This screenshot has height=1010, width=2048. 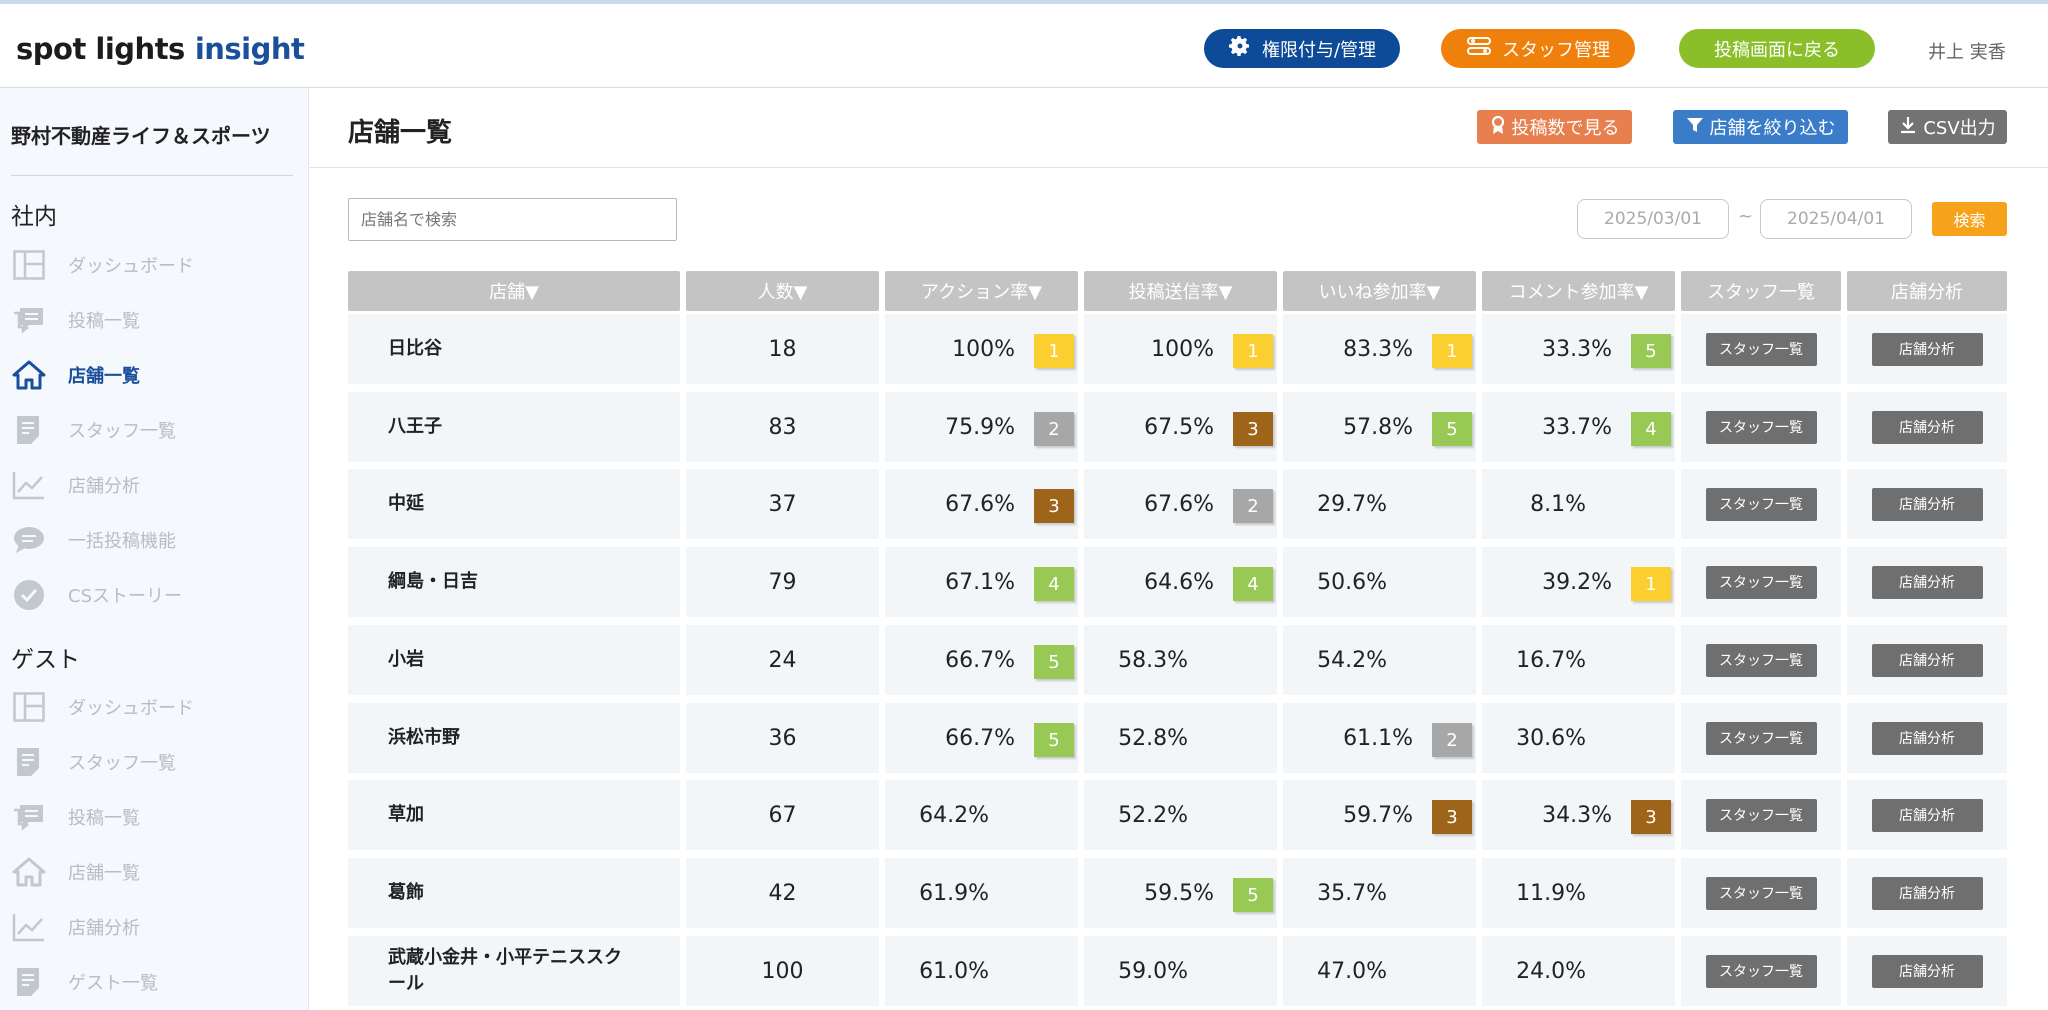 I want to click on store-name-cell: 武蔵小金井・小平テニススクール, so click(x=514, y=971).